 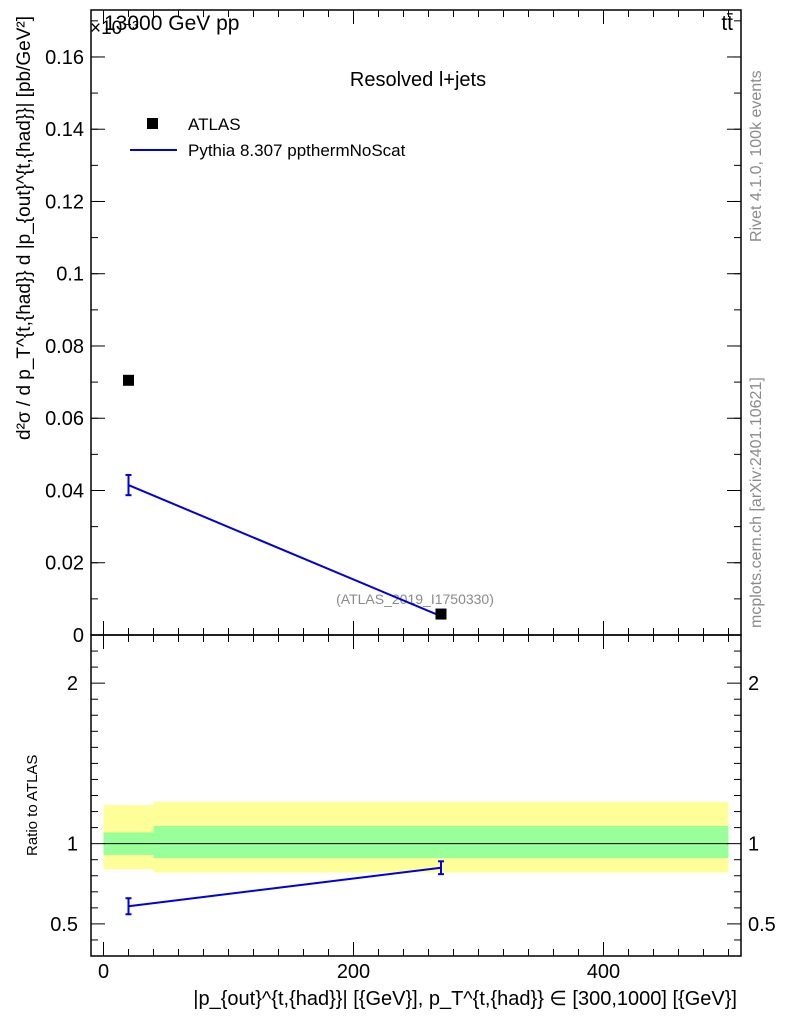 I want to click on ratio-ytick-label-left: 2, so click(x=72, y=684).